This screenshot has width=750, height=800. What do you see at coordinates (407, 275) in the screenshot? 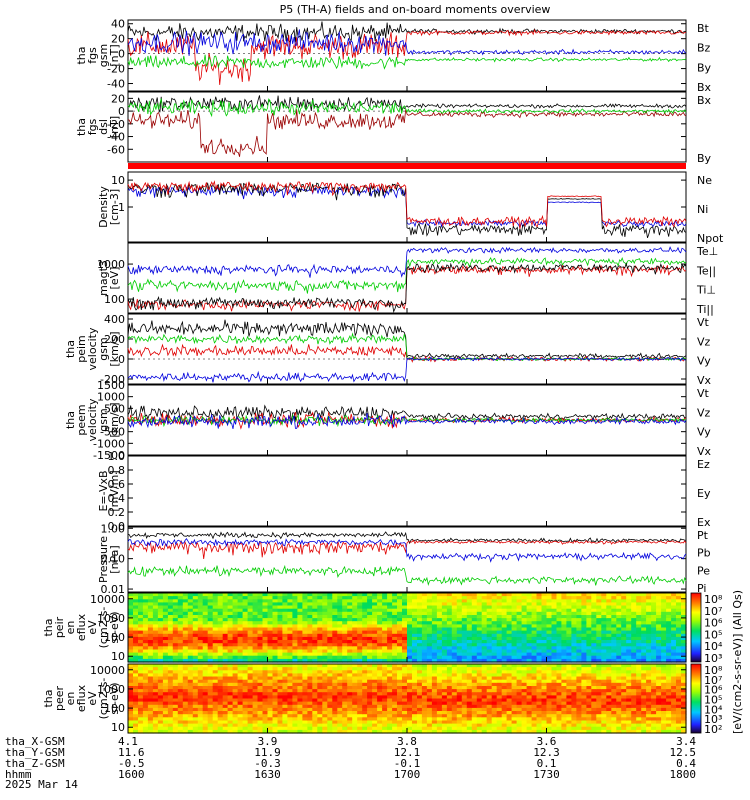
I see `series-ti-perp` at bounding box center [407, 275].